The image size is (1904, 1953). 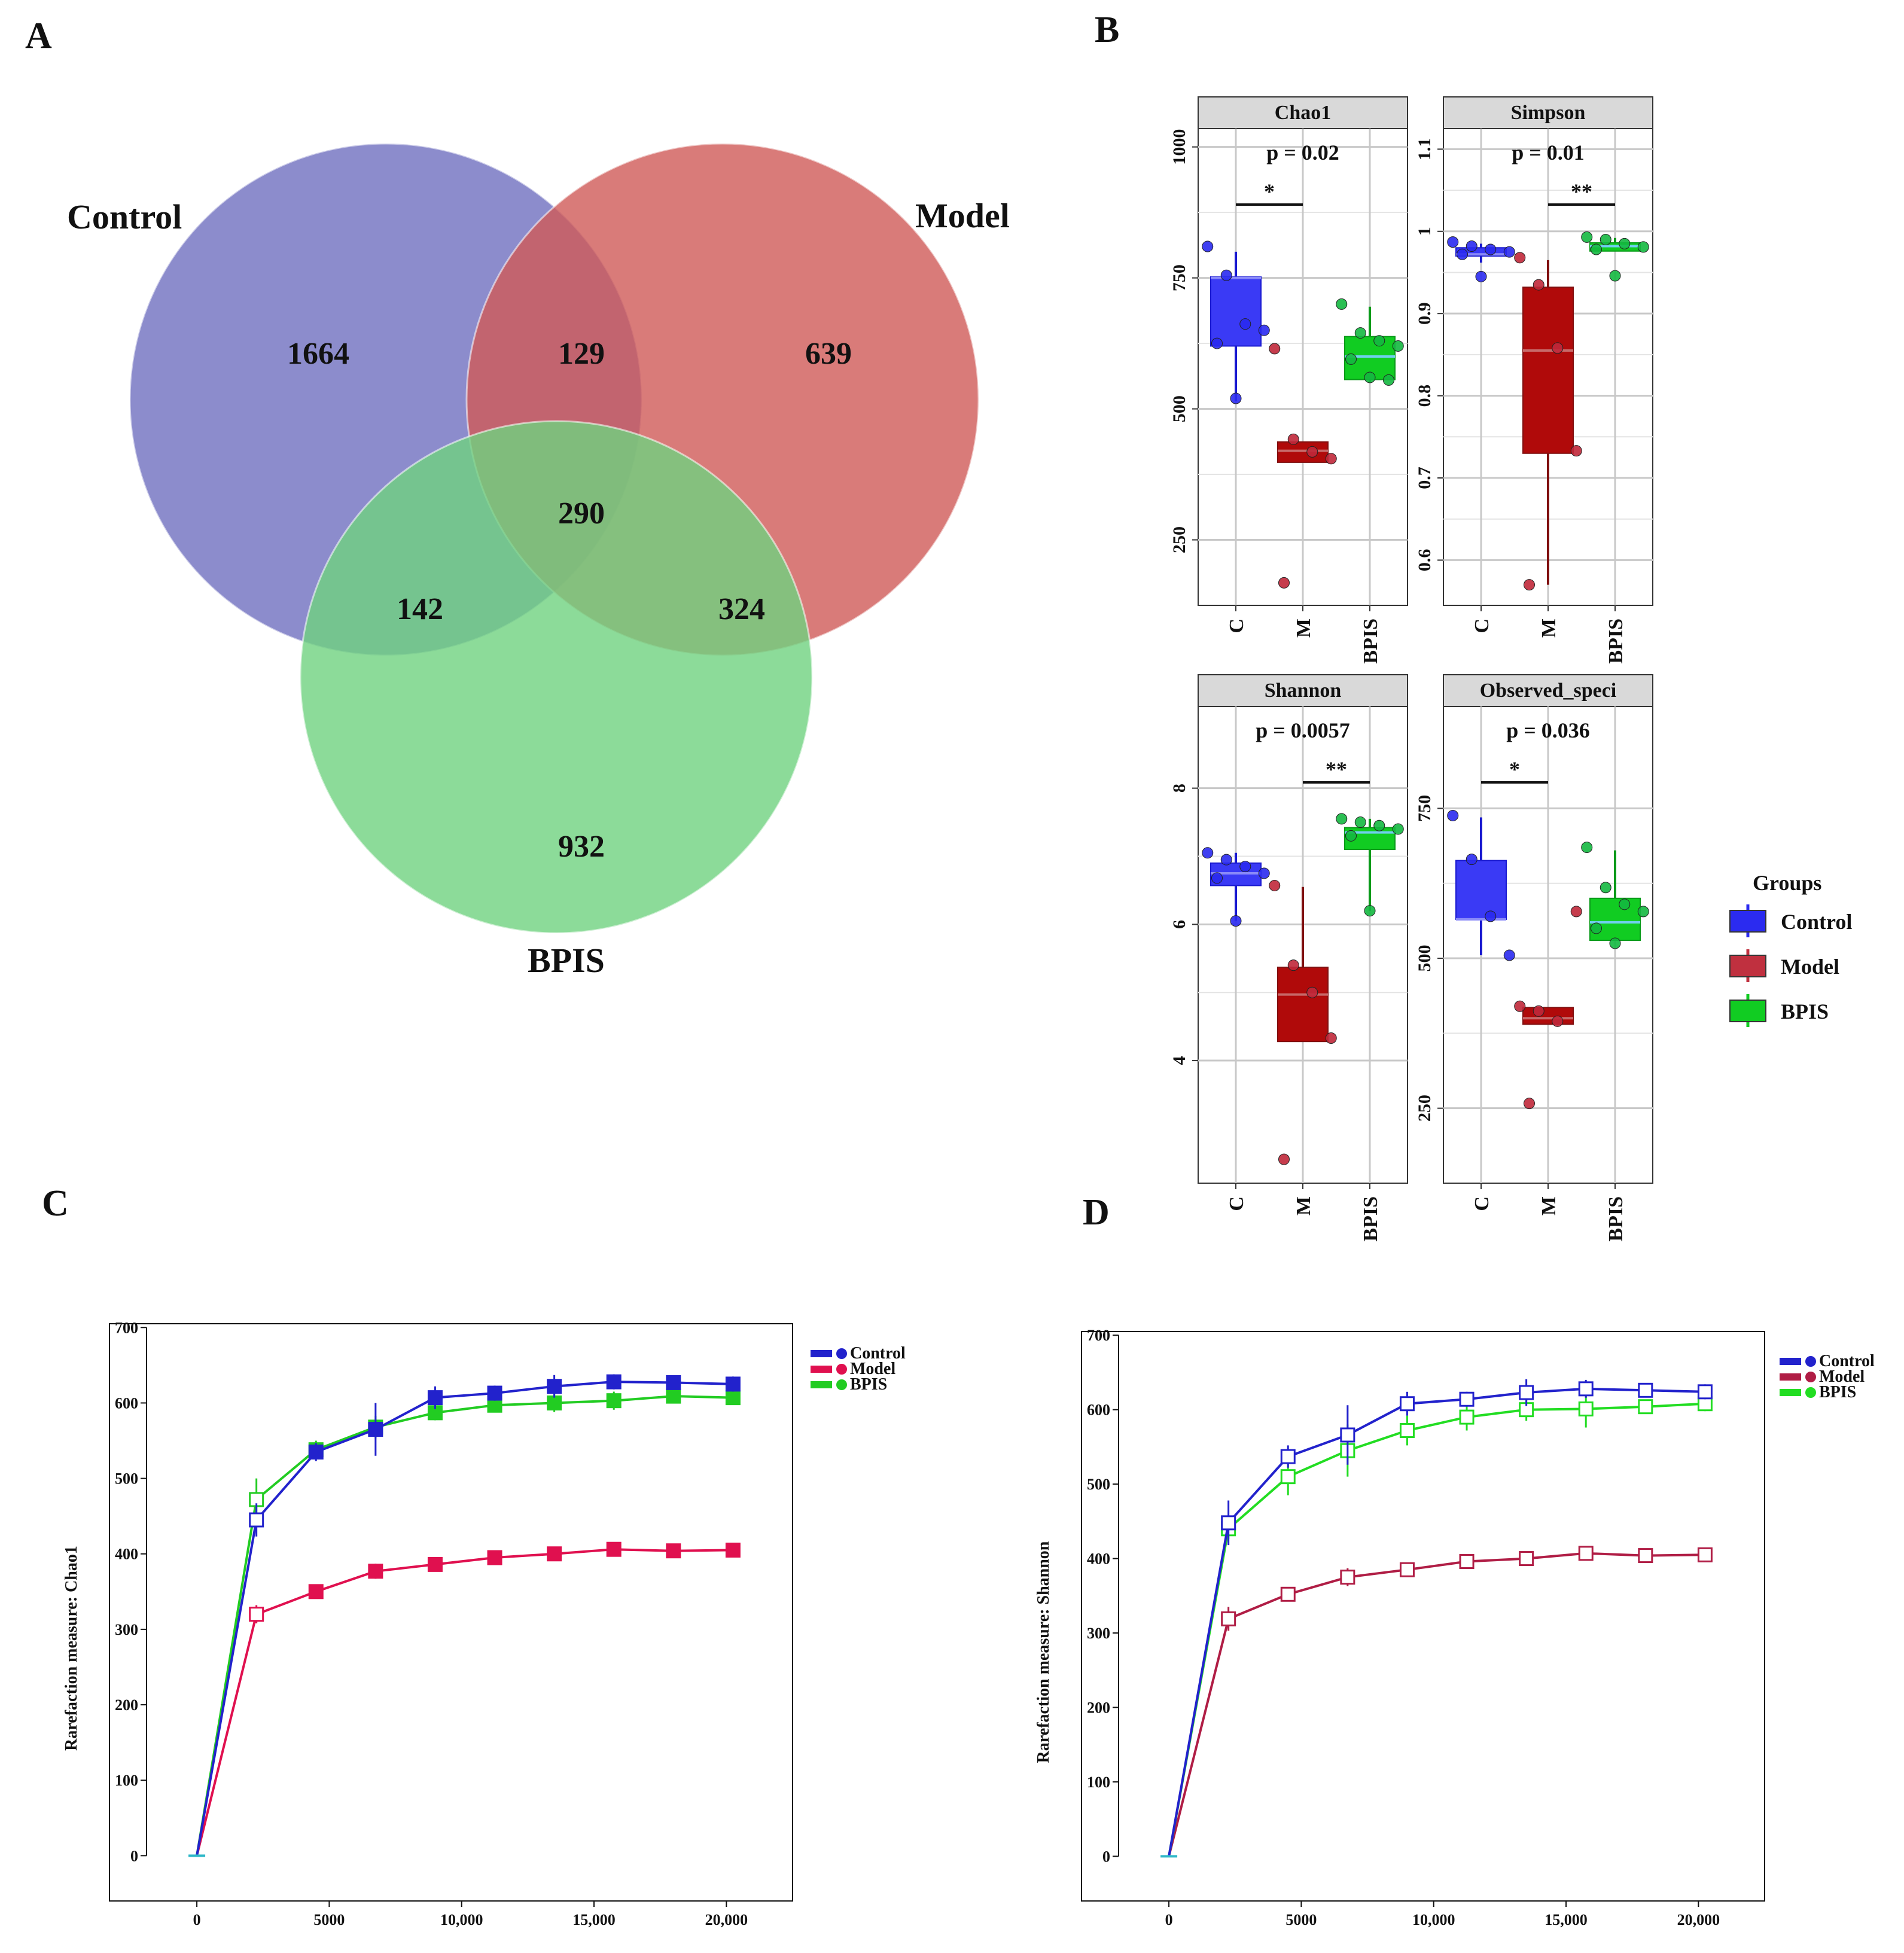 What do you see at coordinates (594, 1919) in the screenshot?
I see `x-tick-label: 15,000` at bounding box center [594, 1919].